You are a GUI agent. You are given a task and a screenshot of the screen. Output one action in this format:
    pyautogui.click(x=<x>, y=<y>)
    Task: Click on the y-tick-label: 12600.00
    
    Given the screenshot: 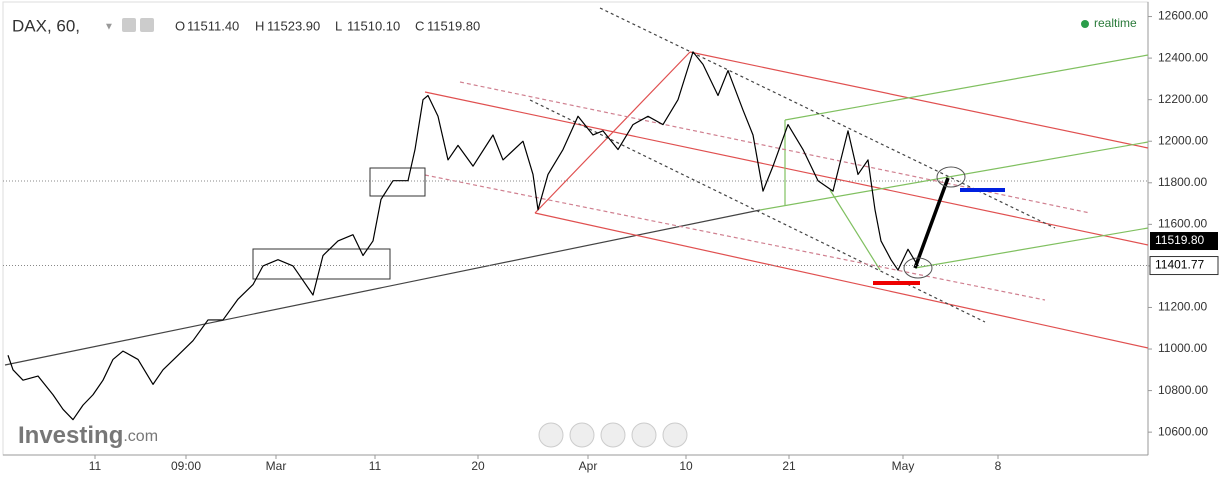 What is the action you would take?
    pyautogui.click(x=1183, y=16)
    